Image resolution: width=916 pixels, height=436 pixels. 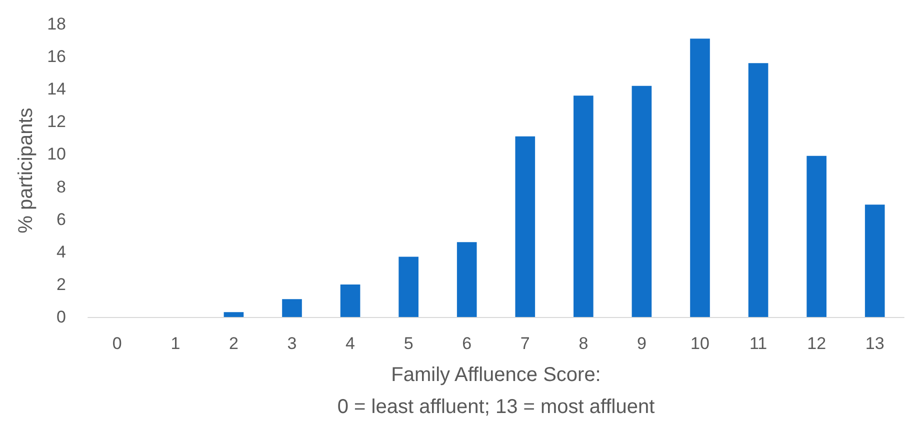 I want to click on y-tick-label: 4, so click(x=61, y=252).